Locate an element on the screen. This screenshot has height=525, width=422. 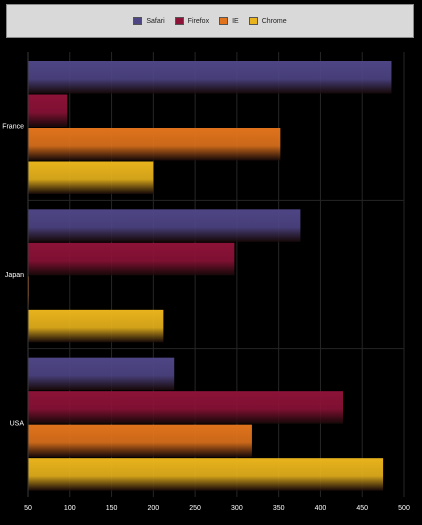
legend-label: Chrome is located at coordinates (274, 21).